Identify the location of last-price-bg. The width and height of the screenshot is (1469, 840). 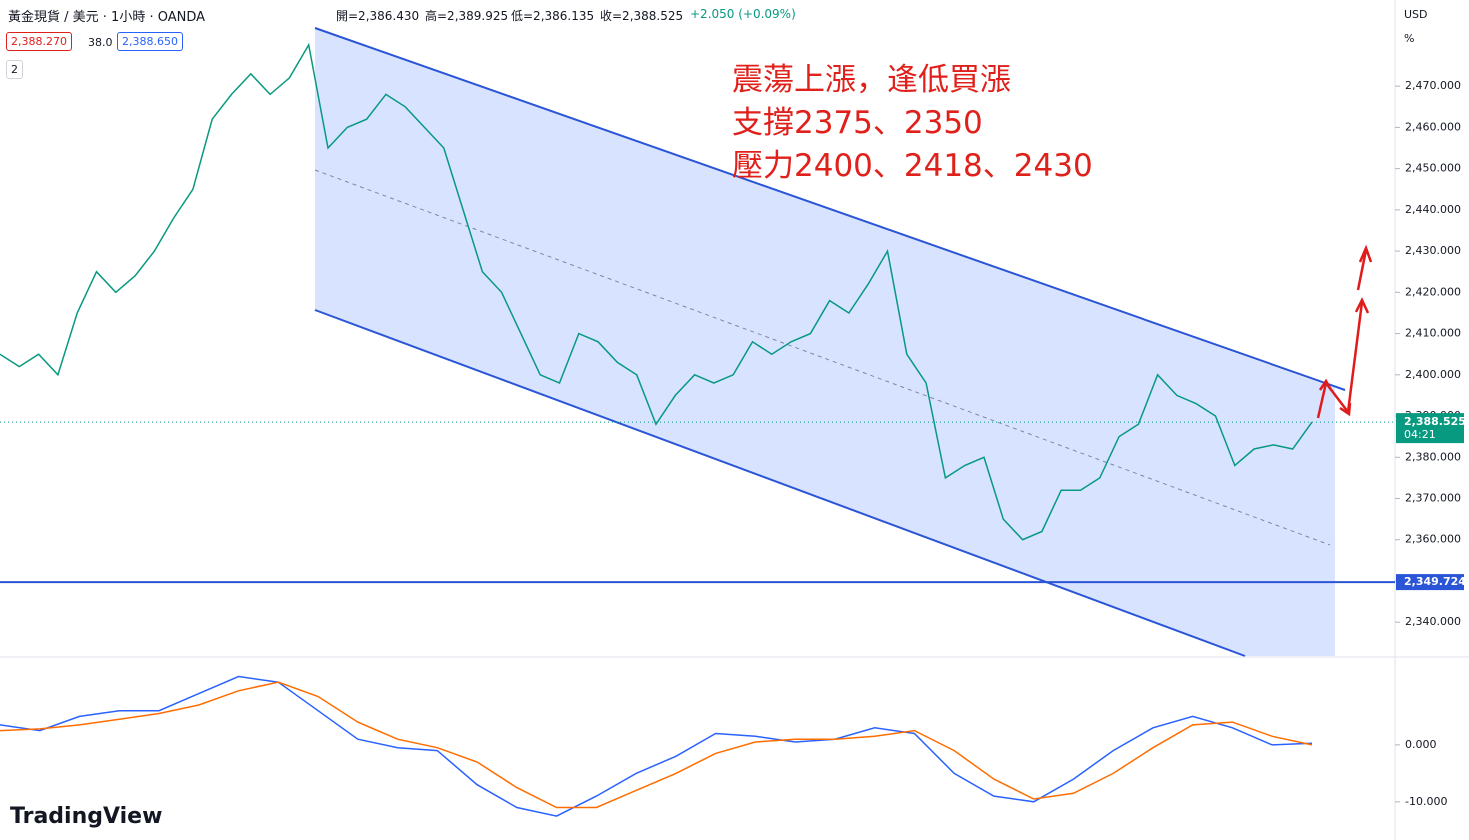
(1430, 428).